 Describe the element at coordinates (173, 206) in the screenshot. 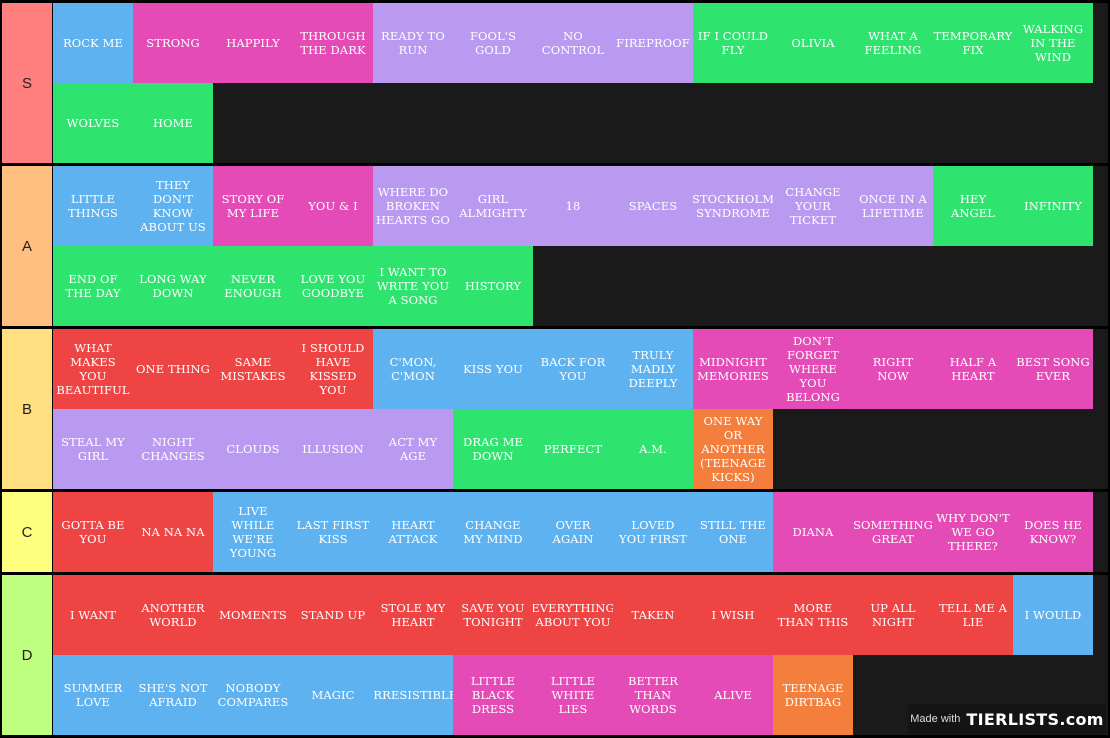

I see `tier-item-card: THEY DON'T KNOW ABOUT US` at that location.